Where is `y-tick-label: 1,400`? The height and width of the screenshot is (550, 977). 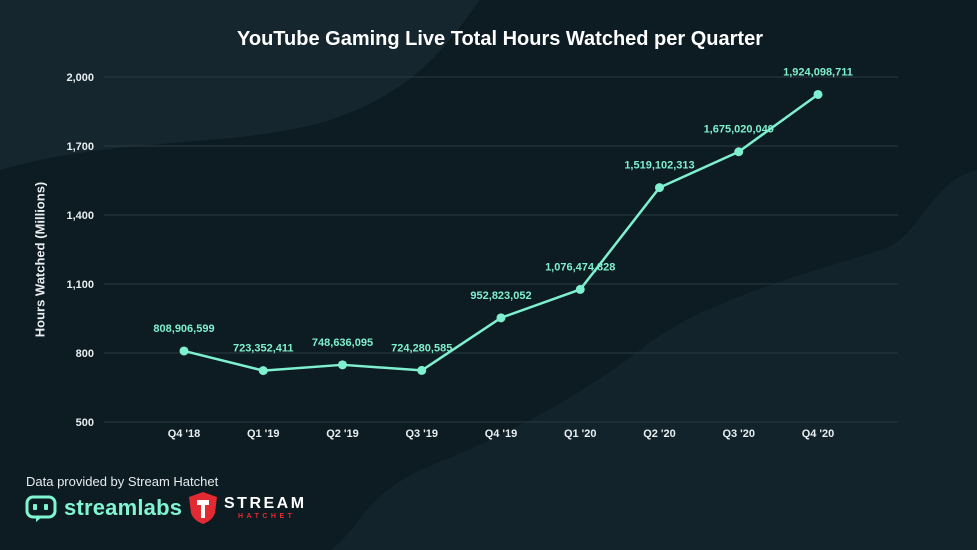 y-tick-label: 1,400 is located at coordinates (80, 216).